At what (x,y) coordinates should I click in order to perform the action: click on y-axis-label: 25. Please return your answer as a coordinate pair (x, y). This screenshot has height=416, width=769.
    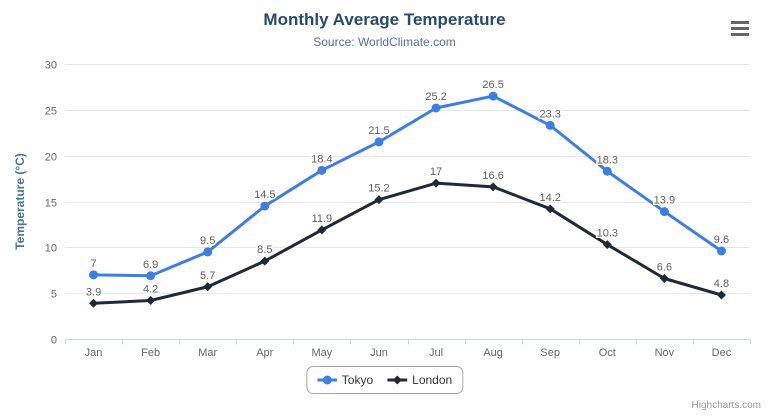
    Looking at the image, I should click on (51, 112).